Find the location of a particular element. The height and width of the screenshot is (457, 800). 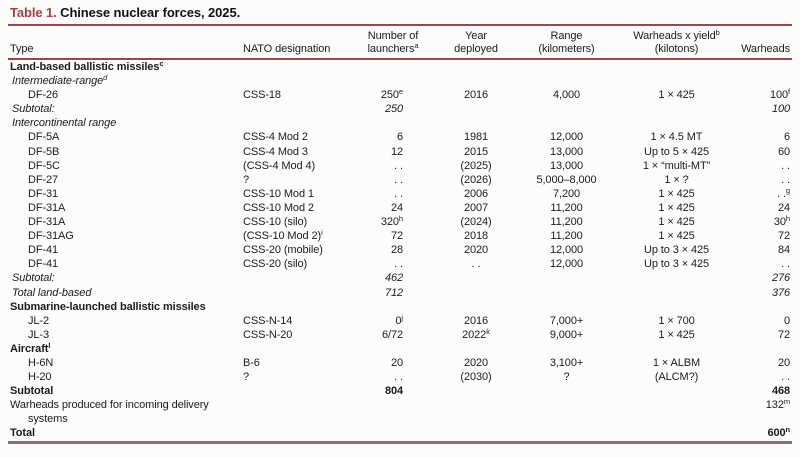

cell-warheads: 6 is located at coordinates (786, 137).